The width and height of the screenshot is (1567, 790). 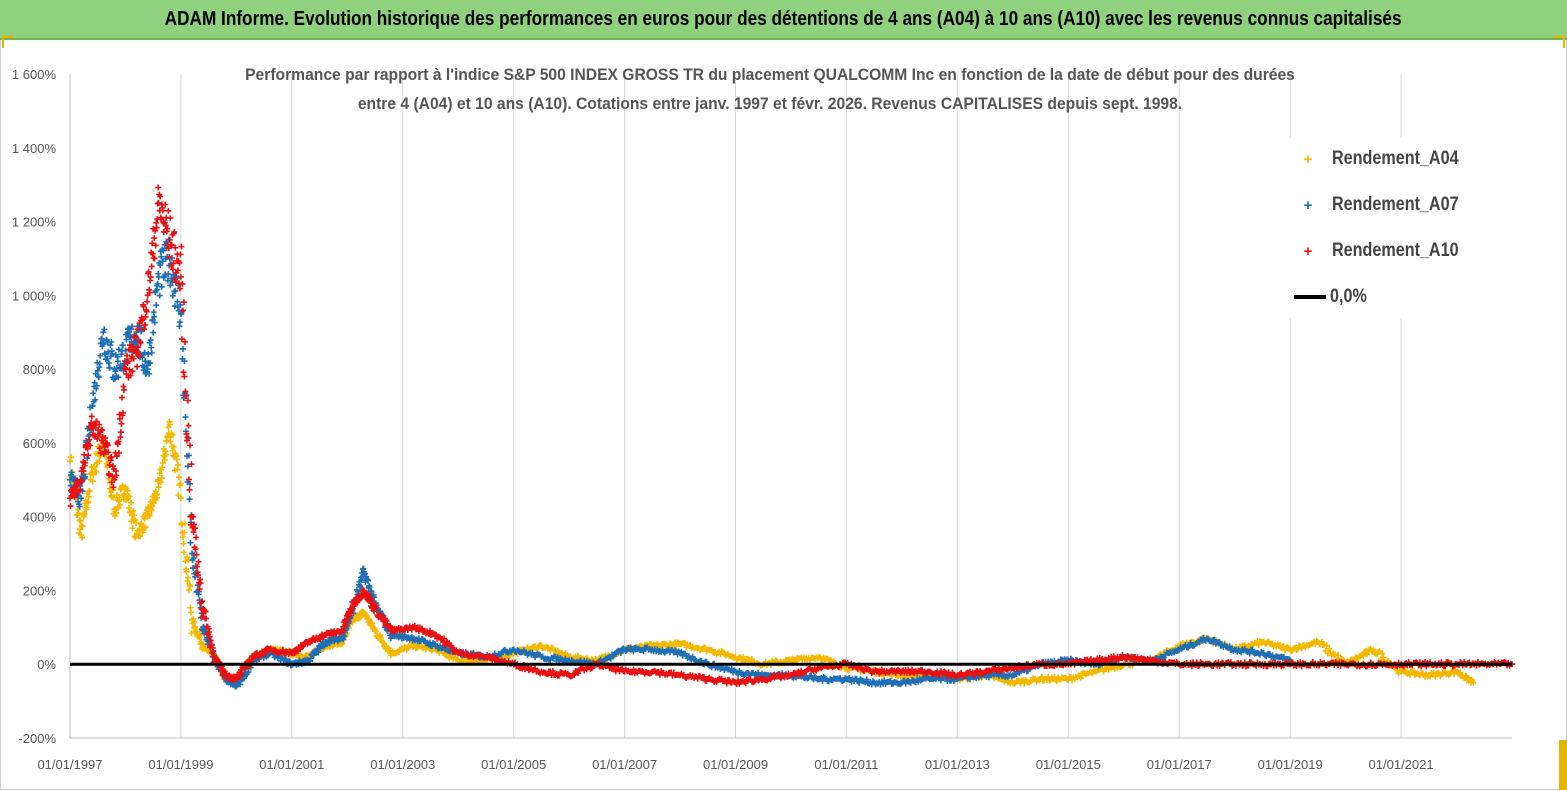 What do you see at coordinates (40, 369) in the screenshot?
I see `y-tick-label: 800%` at bounding box center [40, 369].